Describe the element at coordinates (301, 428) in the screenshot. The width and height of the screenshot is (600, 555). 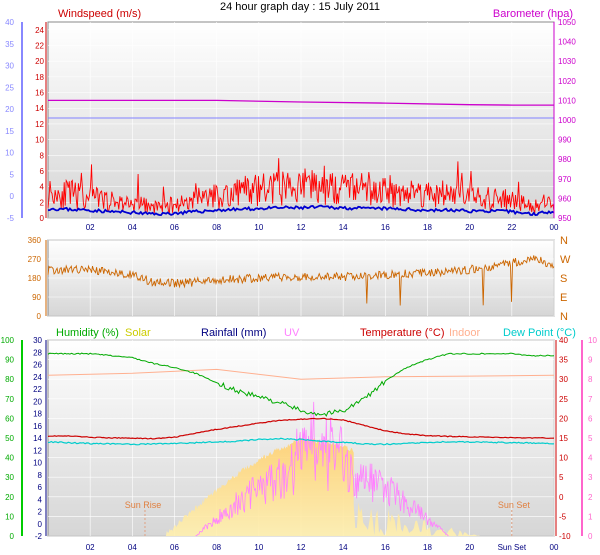
I see `temperature-line` at that location.